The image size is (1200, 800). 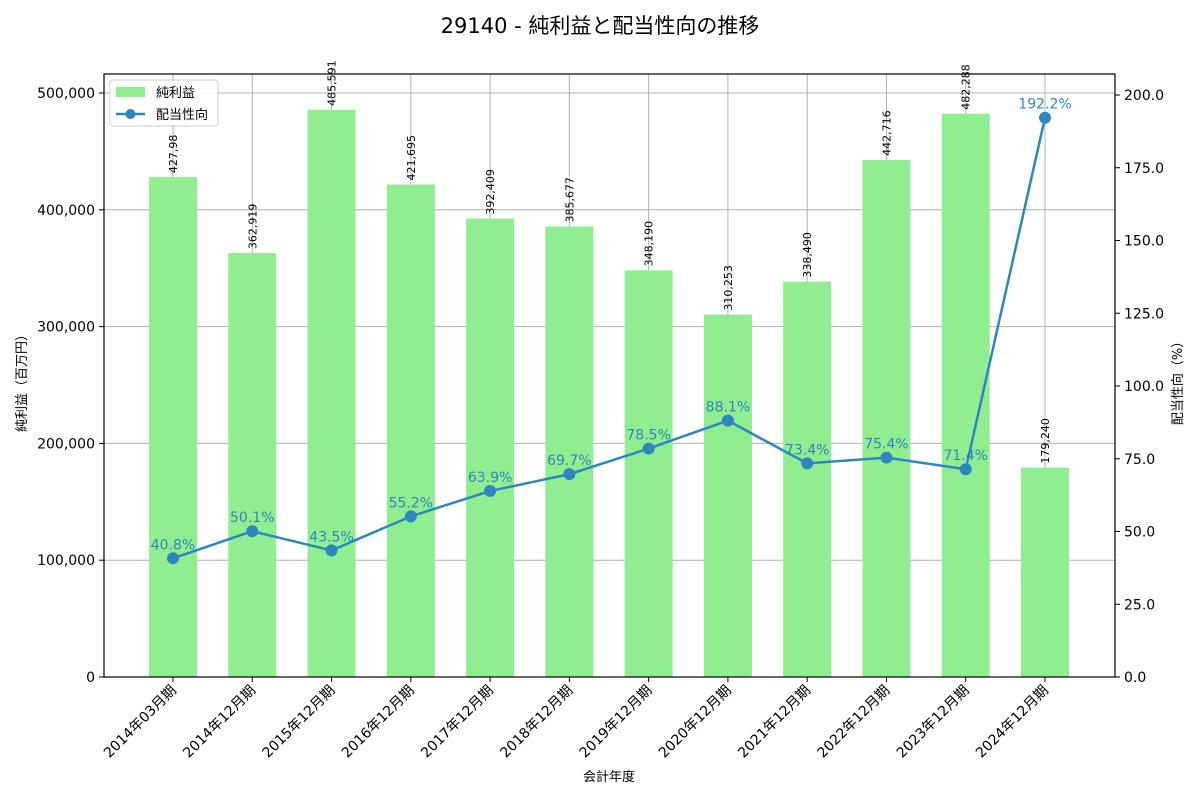 I want to click on bar-value-label: 338,490, so click(x=807, y=255).